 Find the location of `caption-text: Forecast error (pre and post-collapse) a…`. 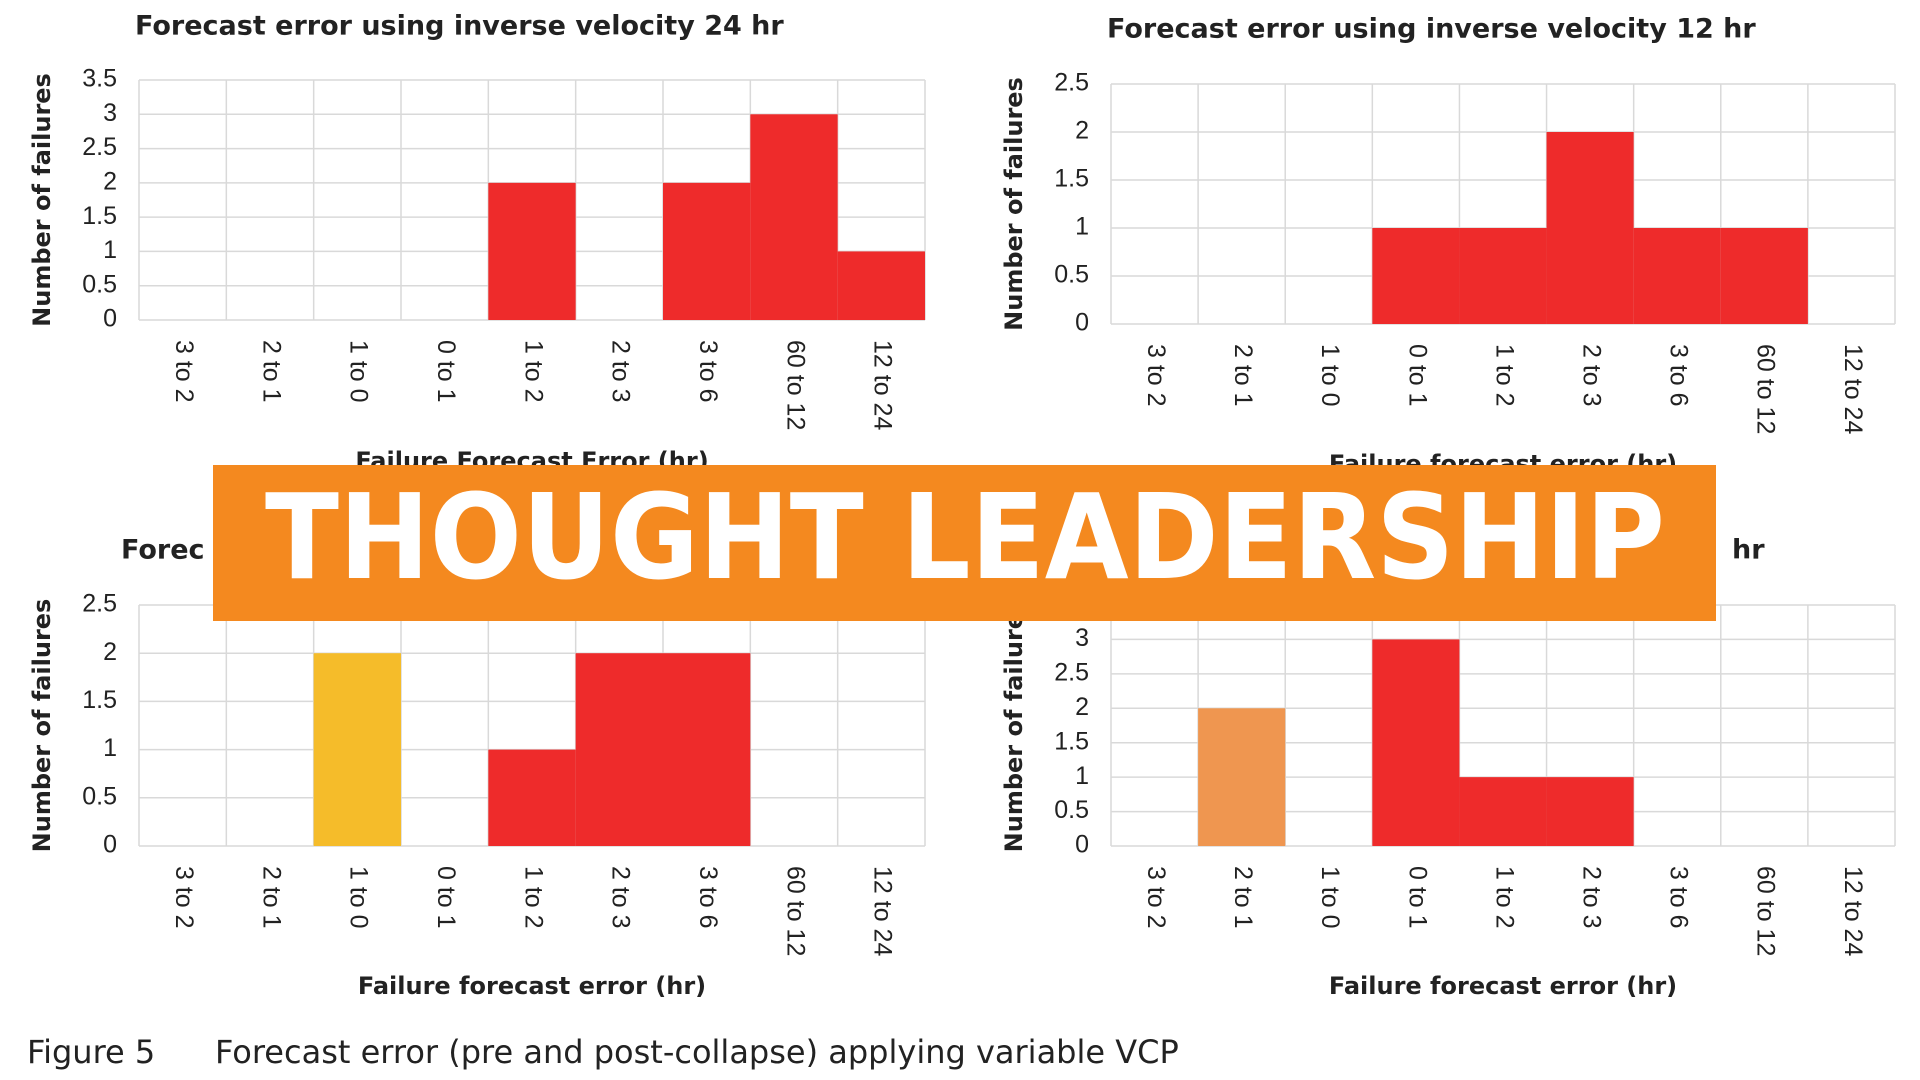

caption-text: Forecast error (pre and post-collapse) a… is located at coordinates (697, 1052).